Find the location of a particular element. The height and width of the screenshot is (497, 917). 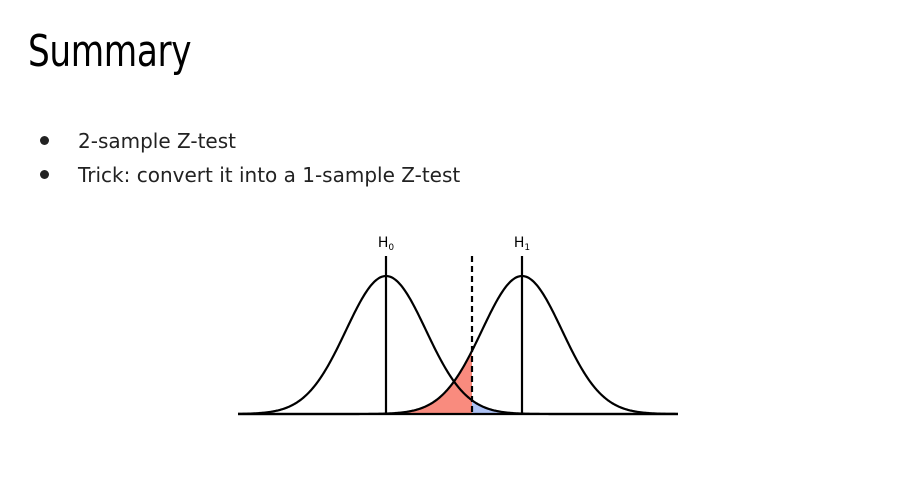

h0-label-subscript: 0 is located at coordinates (391, 248).